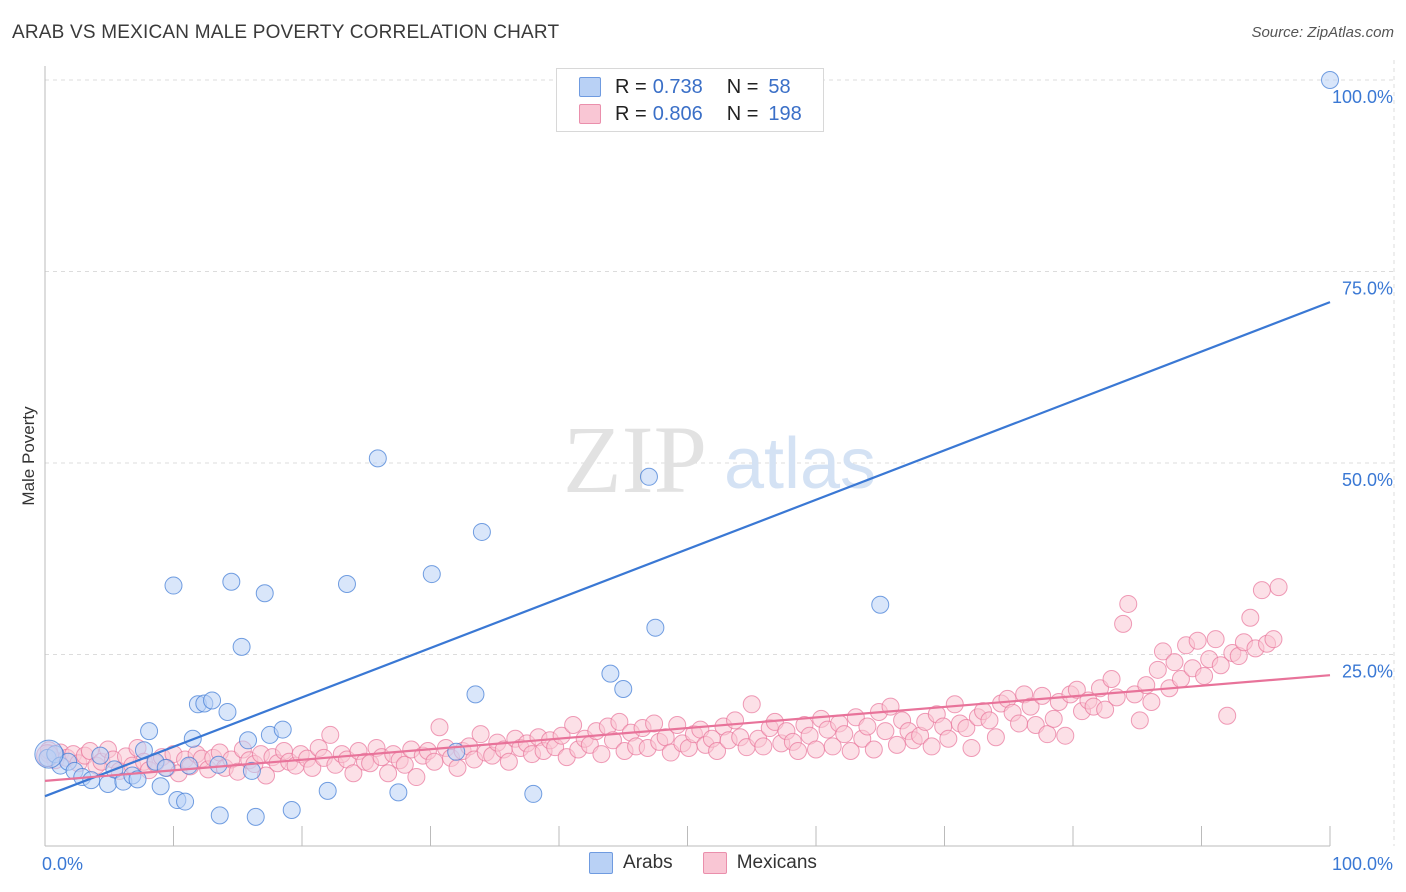  I want to click on legend-row-arabs: R = 0.738 N = 58, so click(685, 87).